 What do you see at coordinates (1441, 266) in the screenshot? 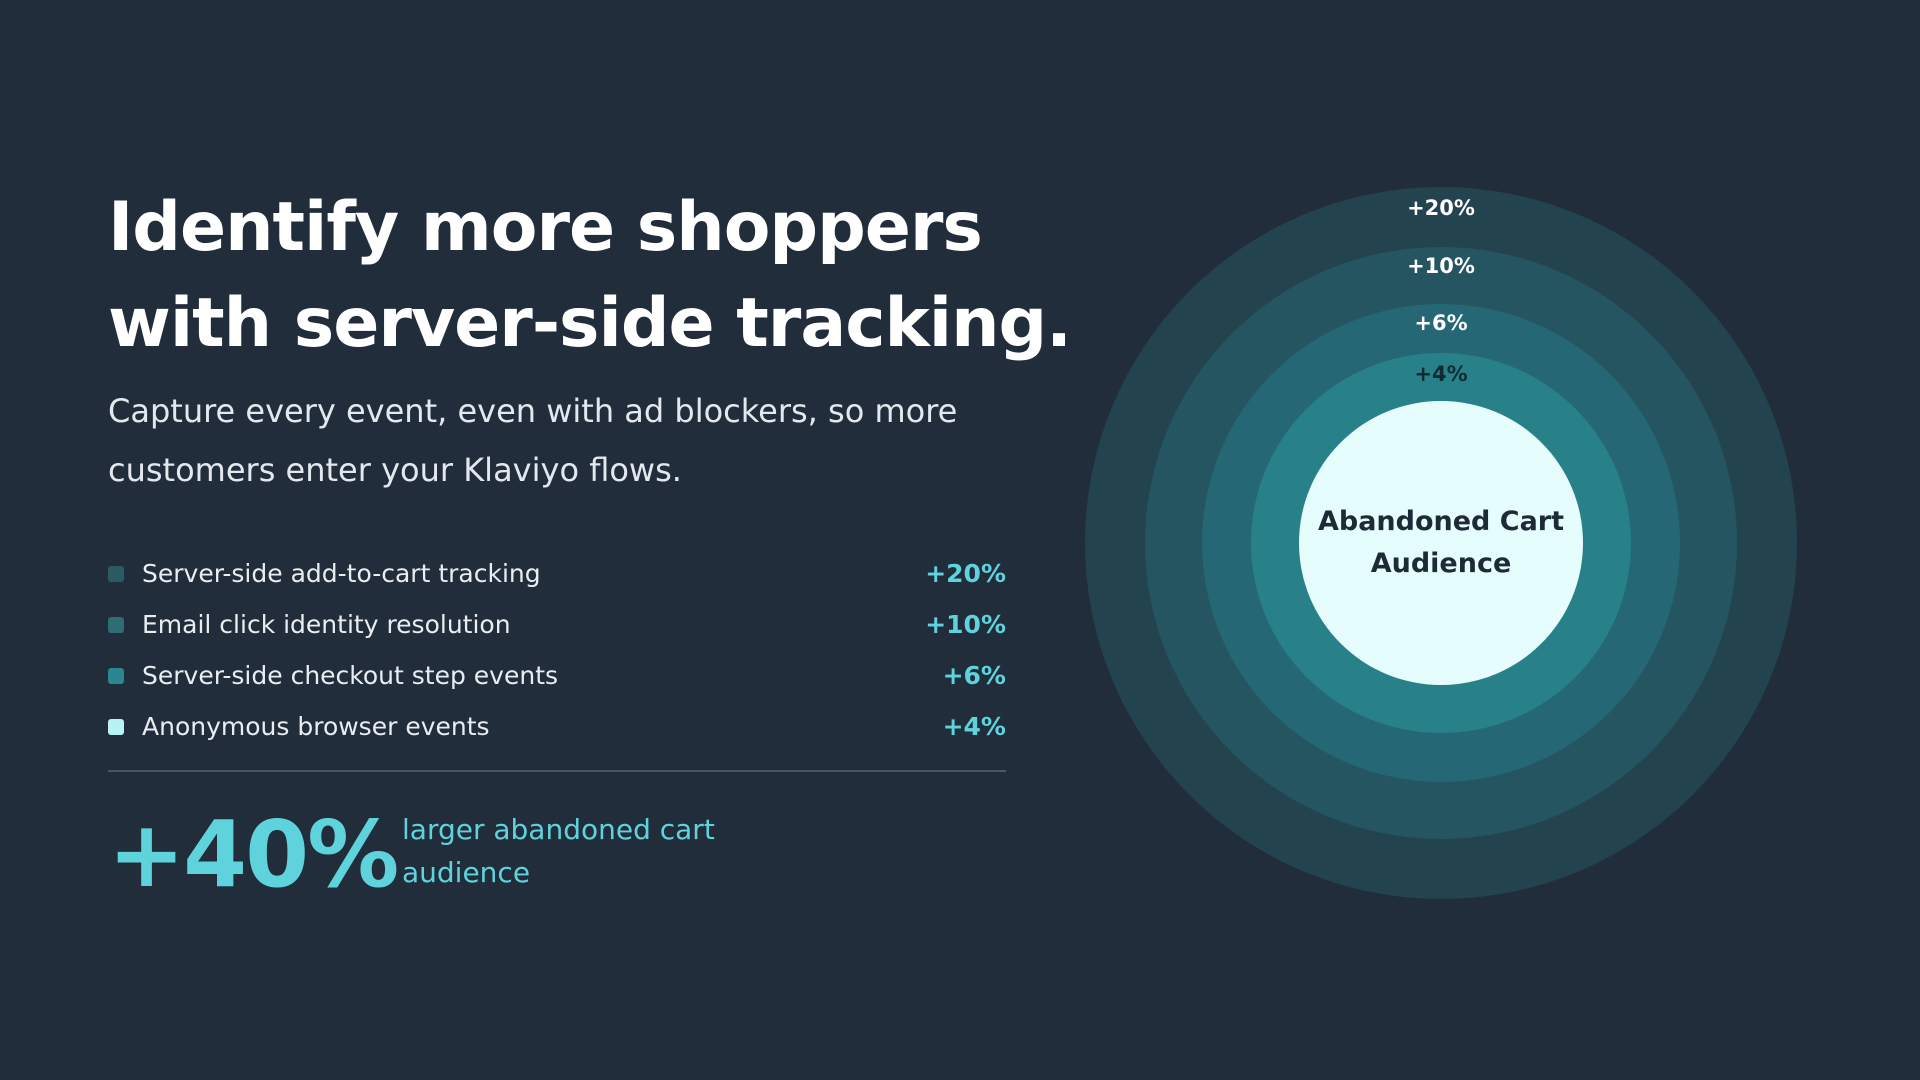
I see `ring-label-10: +10%` at bounding box center [1441, 266].